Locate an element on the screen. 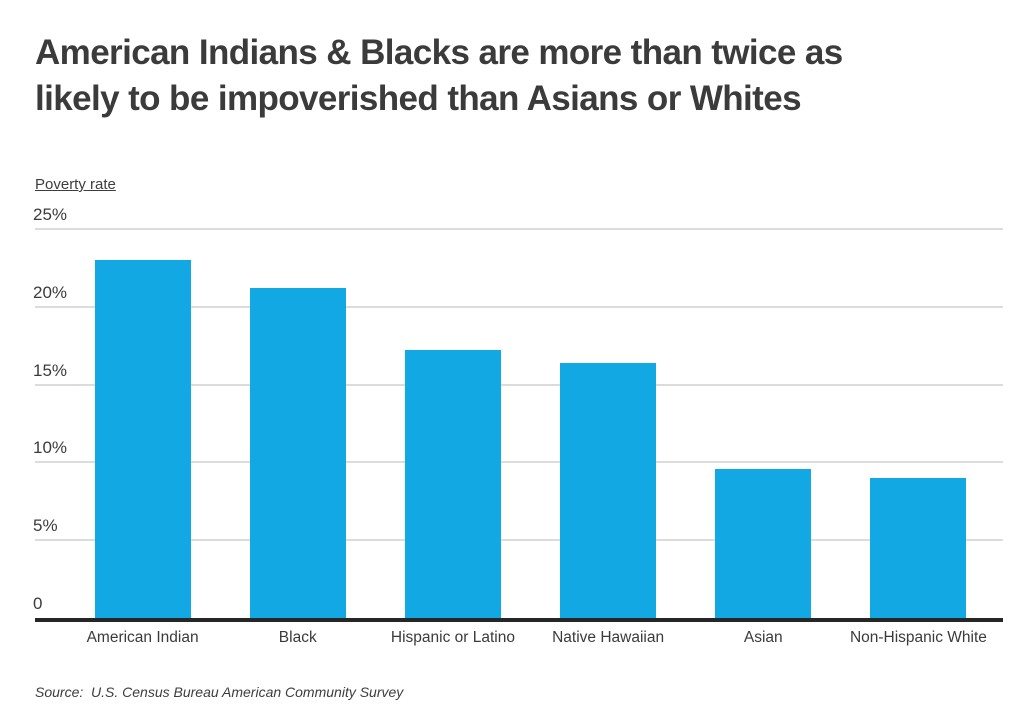 This screenshot has width=1024, height=715. y-axis-title: Poverty rate is located at coordinates (75, 184).